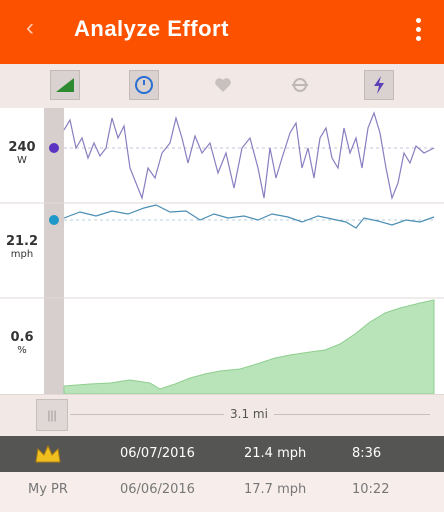 The width and height of the screenshot is (444, 512). Describe the element at coordinates (22, 147) in the screenshot. I see `power-value: 240` at that location.